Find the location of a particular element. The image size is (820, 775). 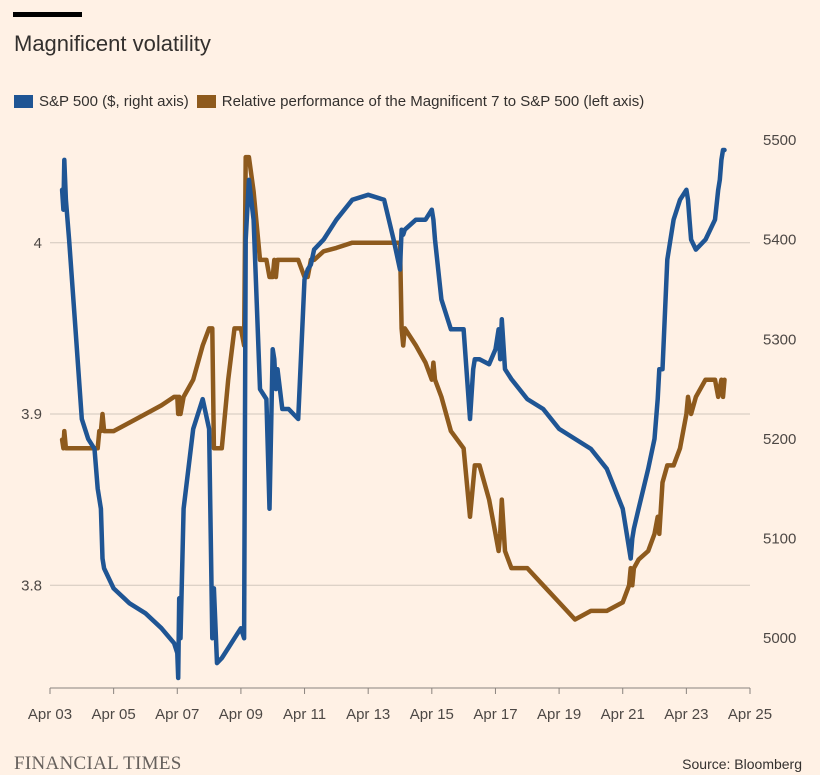

source-note: Source: Bloomberg is located at coordinates (742, 764).